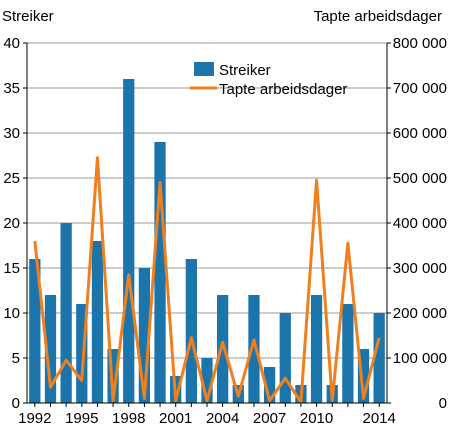 The height and width of the screenshot is (439, 450). I want to click on left-tick-label: 5, so click(16, 358).